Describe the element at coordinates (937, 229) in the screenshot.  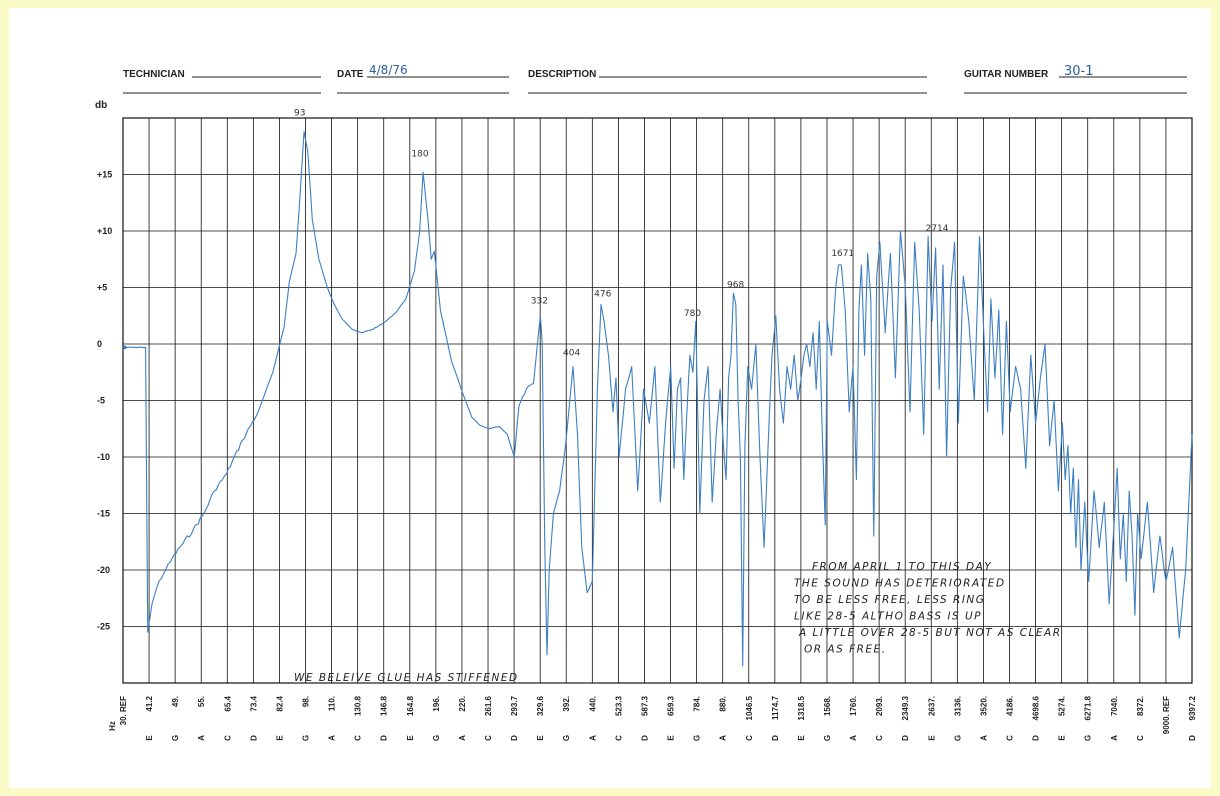
I see `peak-label: 2714` at that location.